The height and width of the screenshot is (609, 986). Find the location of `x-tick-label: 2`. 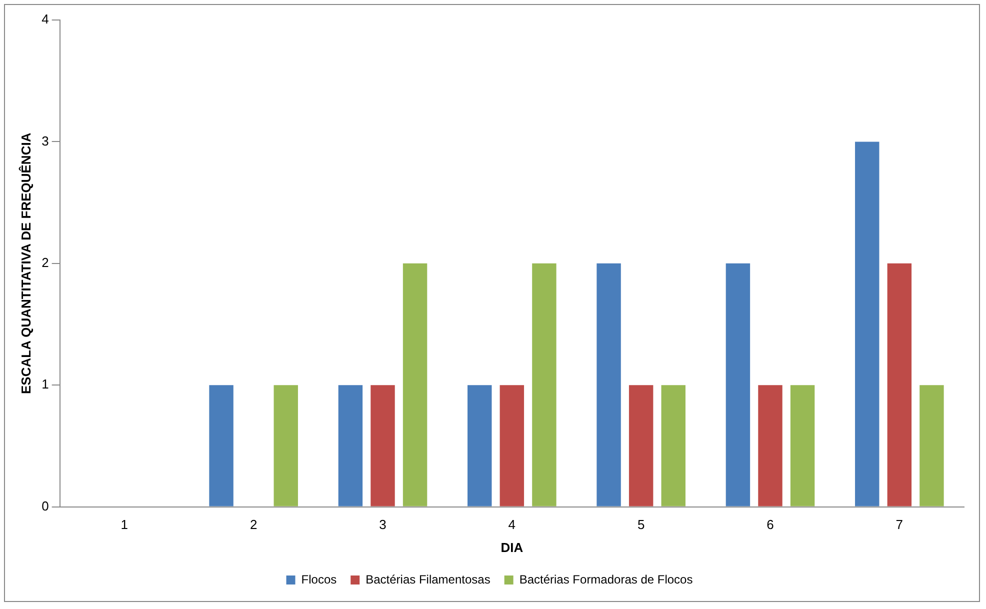

x-tick-label: 2 is located at coordinates (254, 524).